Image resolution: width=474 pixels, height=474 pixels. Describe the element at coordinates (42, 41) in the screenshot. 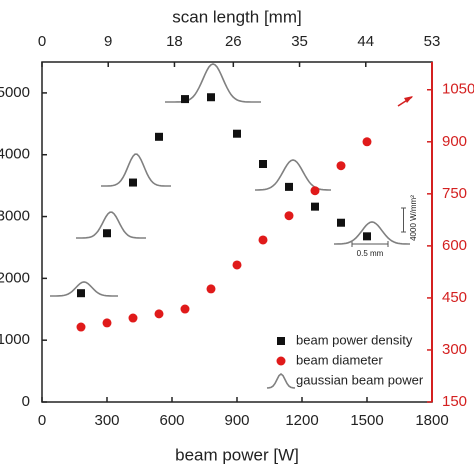

I see `x2-tick-label: 0` at that location.